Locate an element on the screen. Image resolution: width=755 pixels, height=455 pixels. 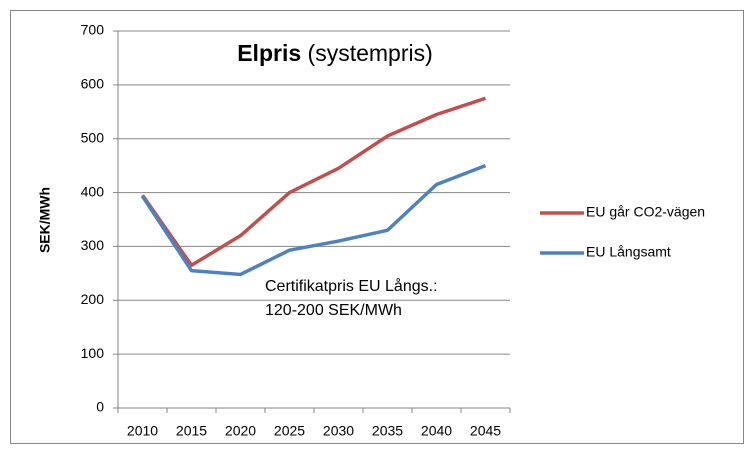
legend-label: EU går CO2-vägen is located at coordinates (645, 212).